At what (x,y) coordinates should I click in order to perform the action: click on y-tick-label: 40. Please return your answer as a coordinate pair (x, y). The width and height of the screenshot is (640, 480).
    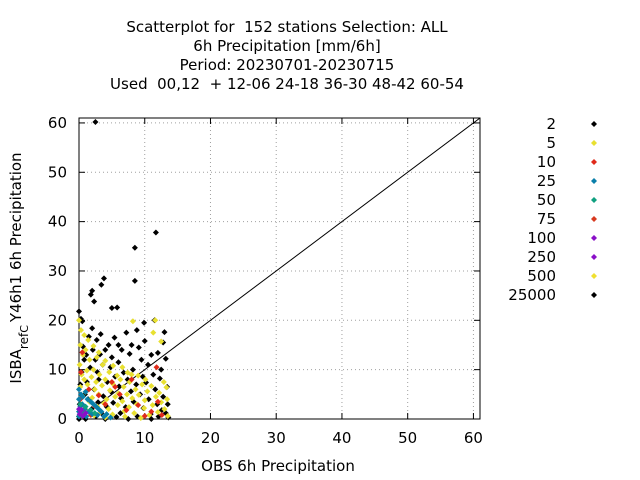
    Looking at the image, I should click on (57, 222).